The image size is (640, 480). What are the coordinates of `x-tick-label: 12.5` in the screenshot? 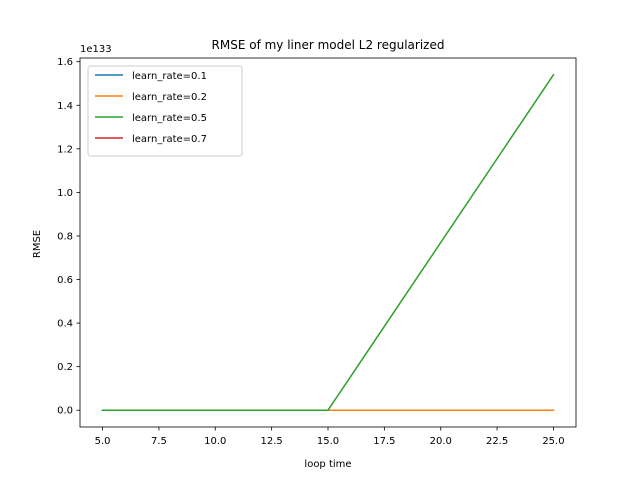 It's located at (272, 441).